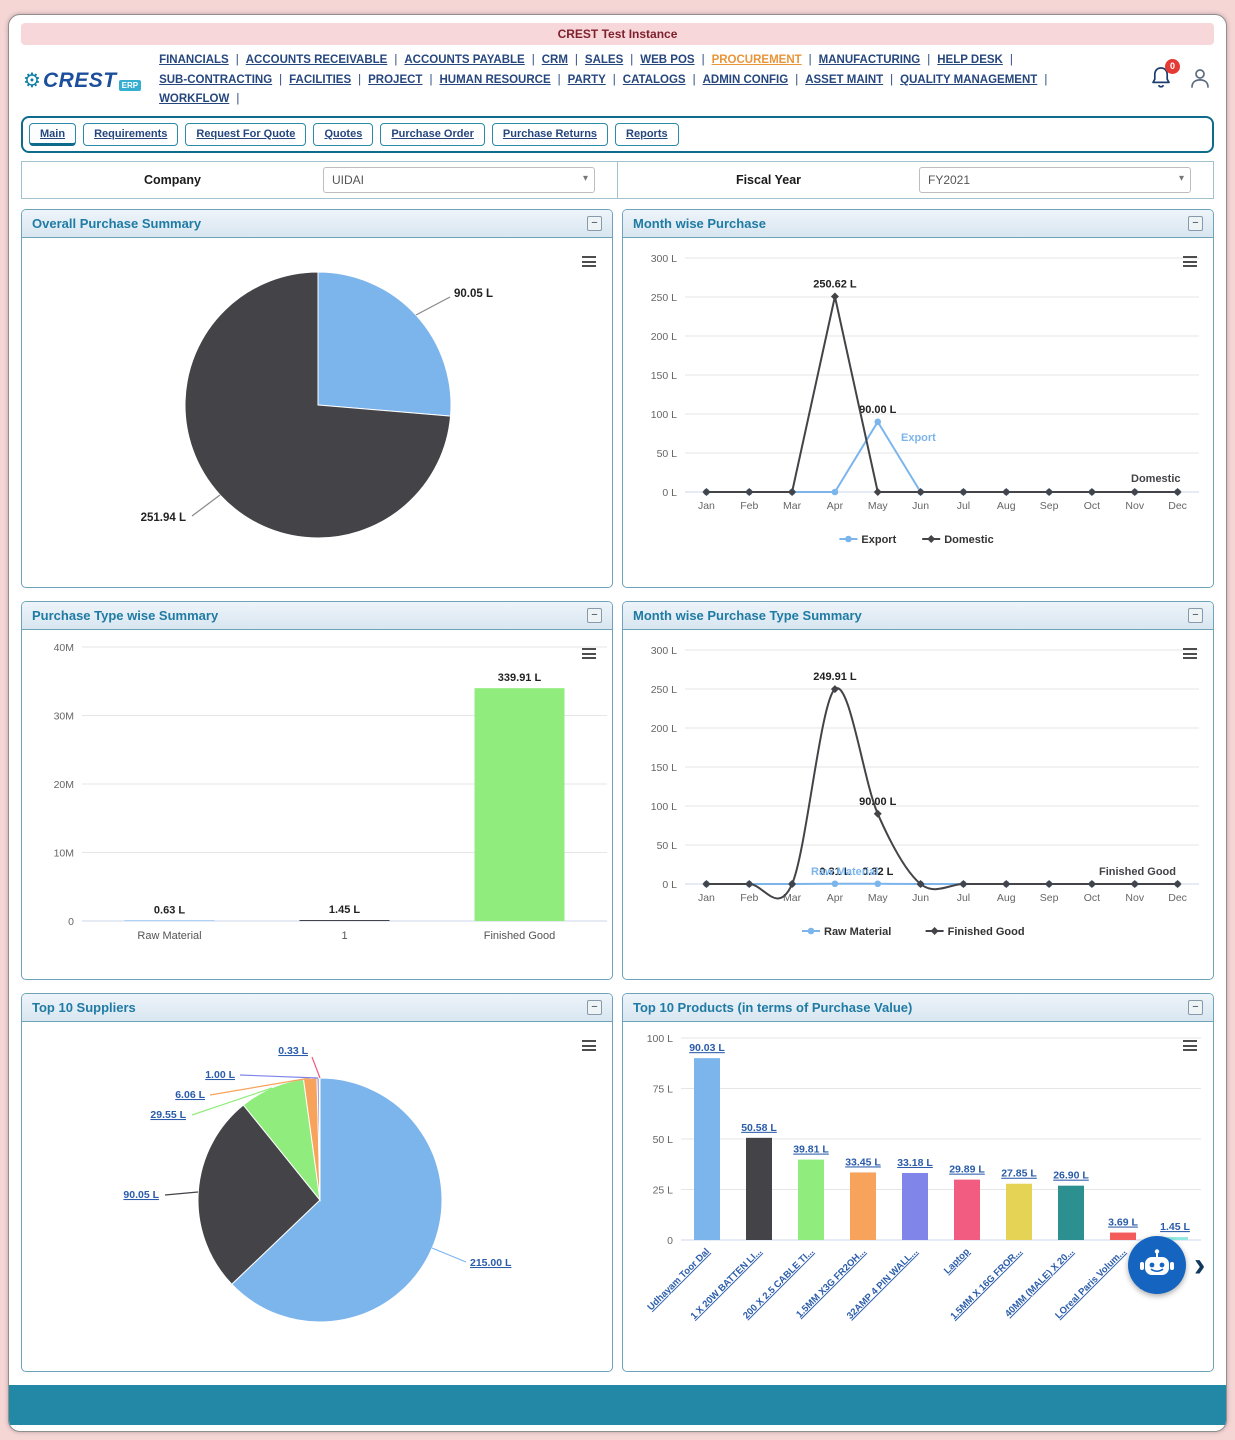 This screenshot has width=1235, height=1440. I want to click on bar-value-label: 33.45 L, so click(863, 1162).